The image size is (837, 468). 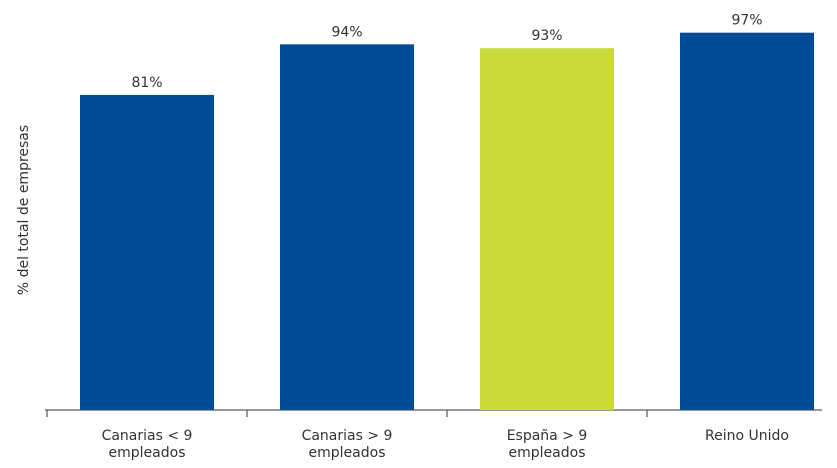 What do you see at coordinates (147, 444) in the screenshot?
I see `x-tick-label: Canarias < 9 empleados` at bounding box center [147, 444].